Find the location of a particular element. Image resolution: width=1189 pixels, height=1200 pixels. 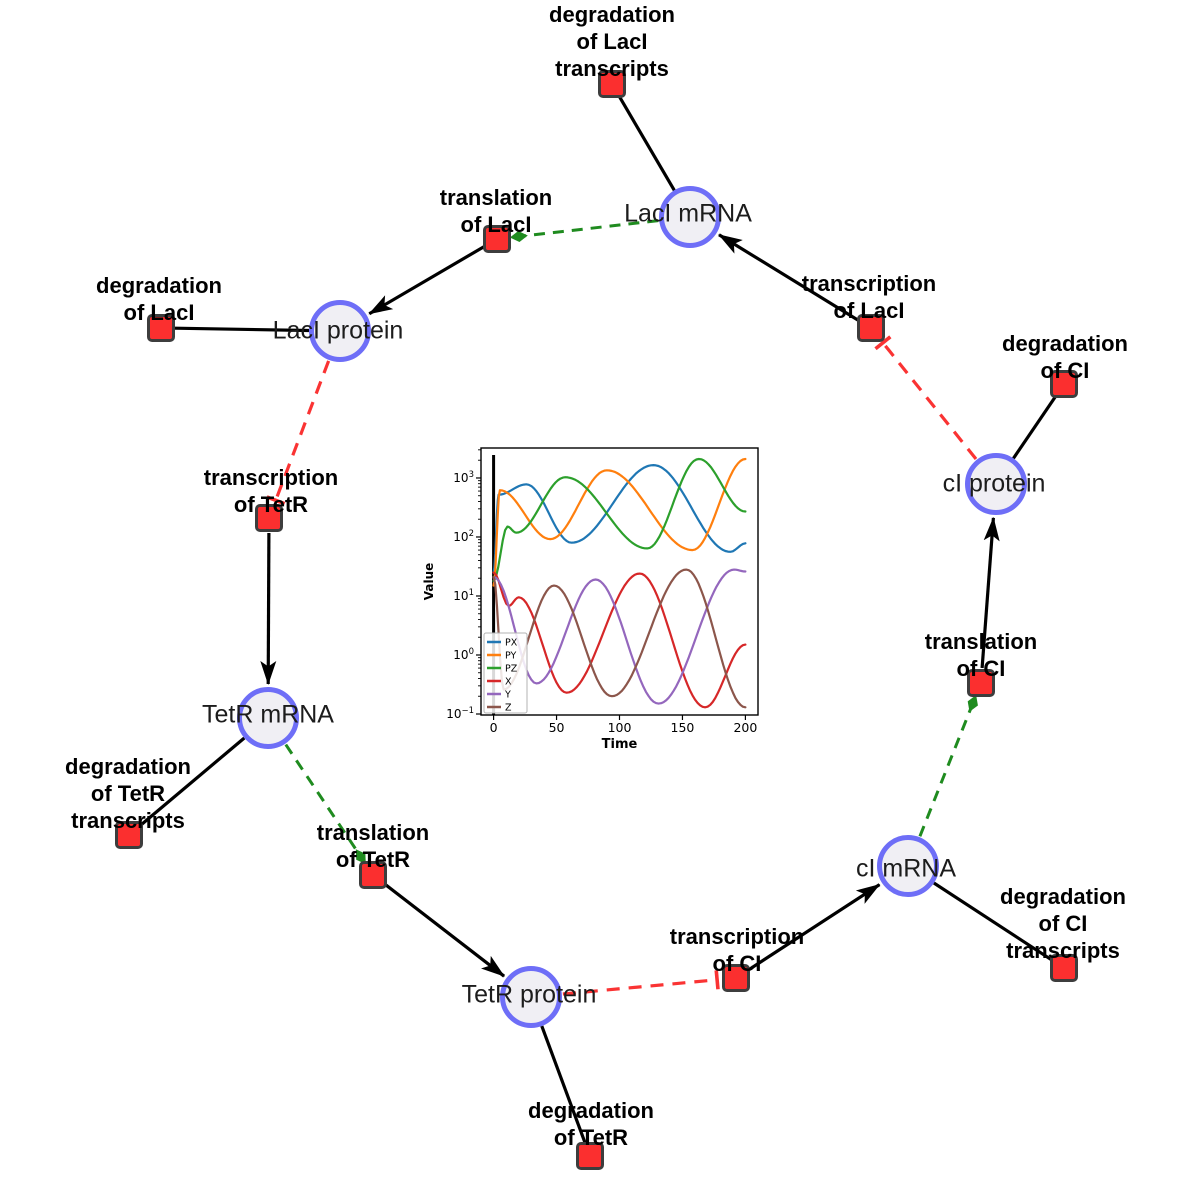

label-tetr_mrna: TetR mRNA is located at coordinates (268, 714).